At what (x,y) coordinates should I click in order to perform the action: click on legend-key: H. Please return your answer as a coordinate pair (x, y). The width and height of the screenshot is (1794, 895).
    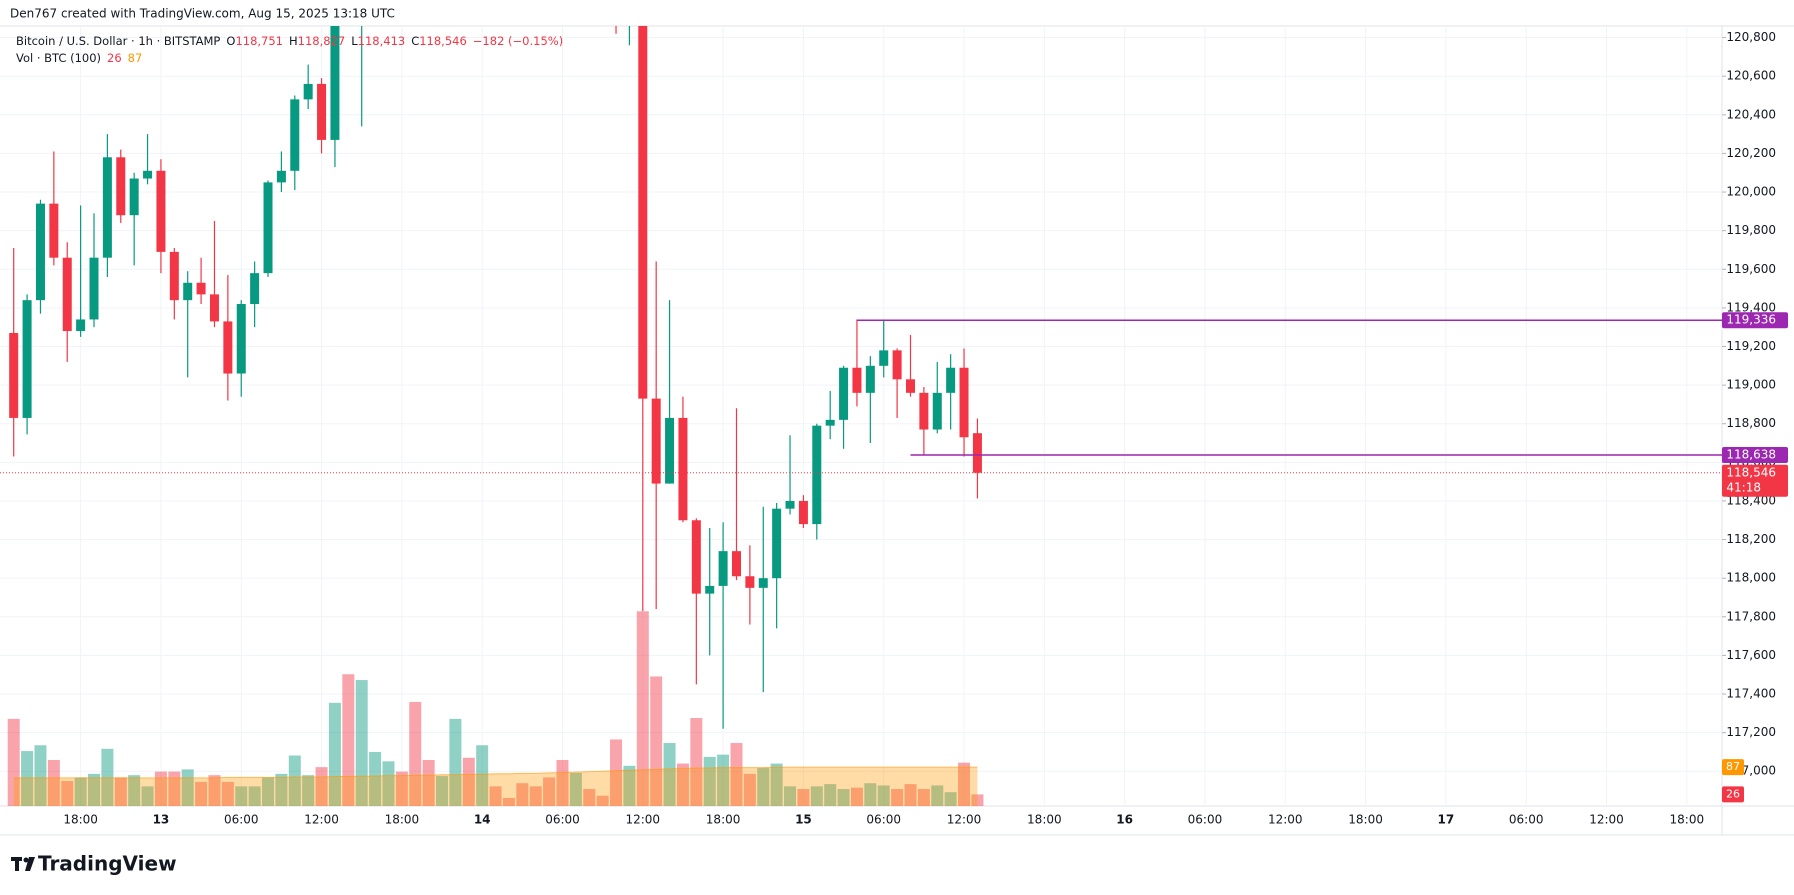
    Looking at the image, I should click on (293, 41).